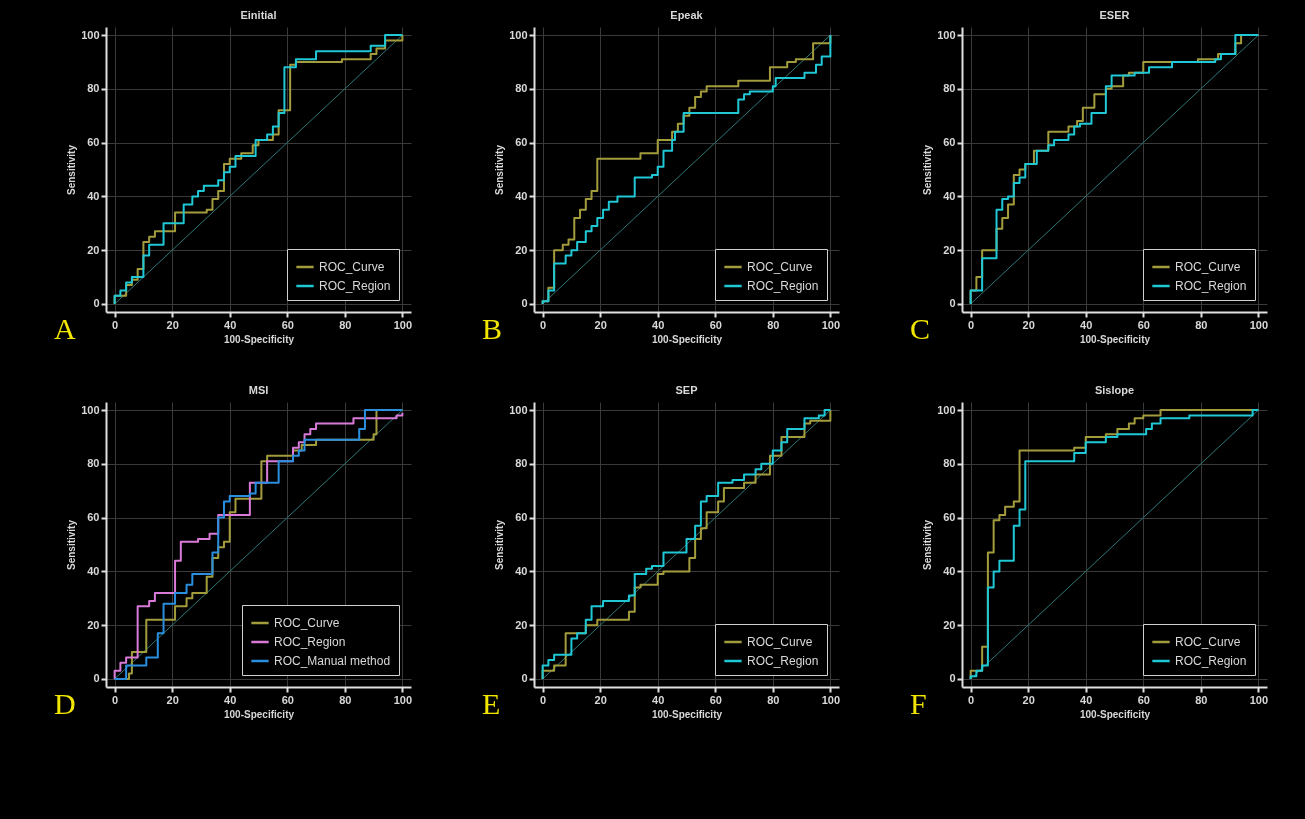 The image size is (1305, 819). Describe the element at coordinates (920, 328) in the screenshot. I see `text: C` at that location.